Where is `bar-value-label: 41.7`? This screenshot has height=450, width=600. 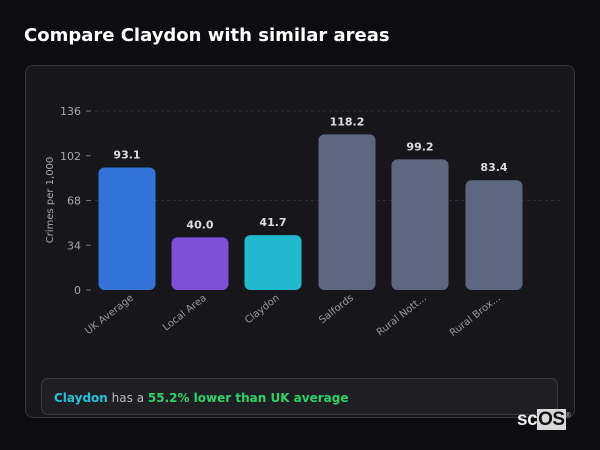
bar-value-label: 41.7 is located at coordinates (272, 222).